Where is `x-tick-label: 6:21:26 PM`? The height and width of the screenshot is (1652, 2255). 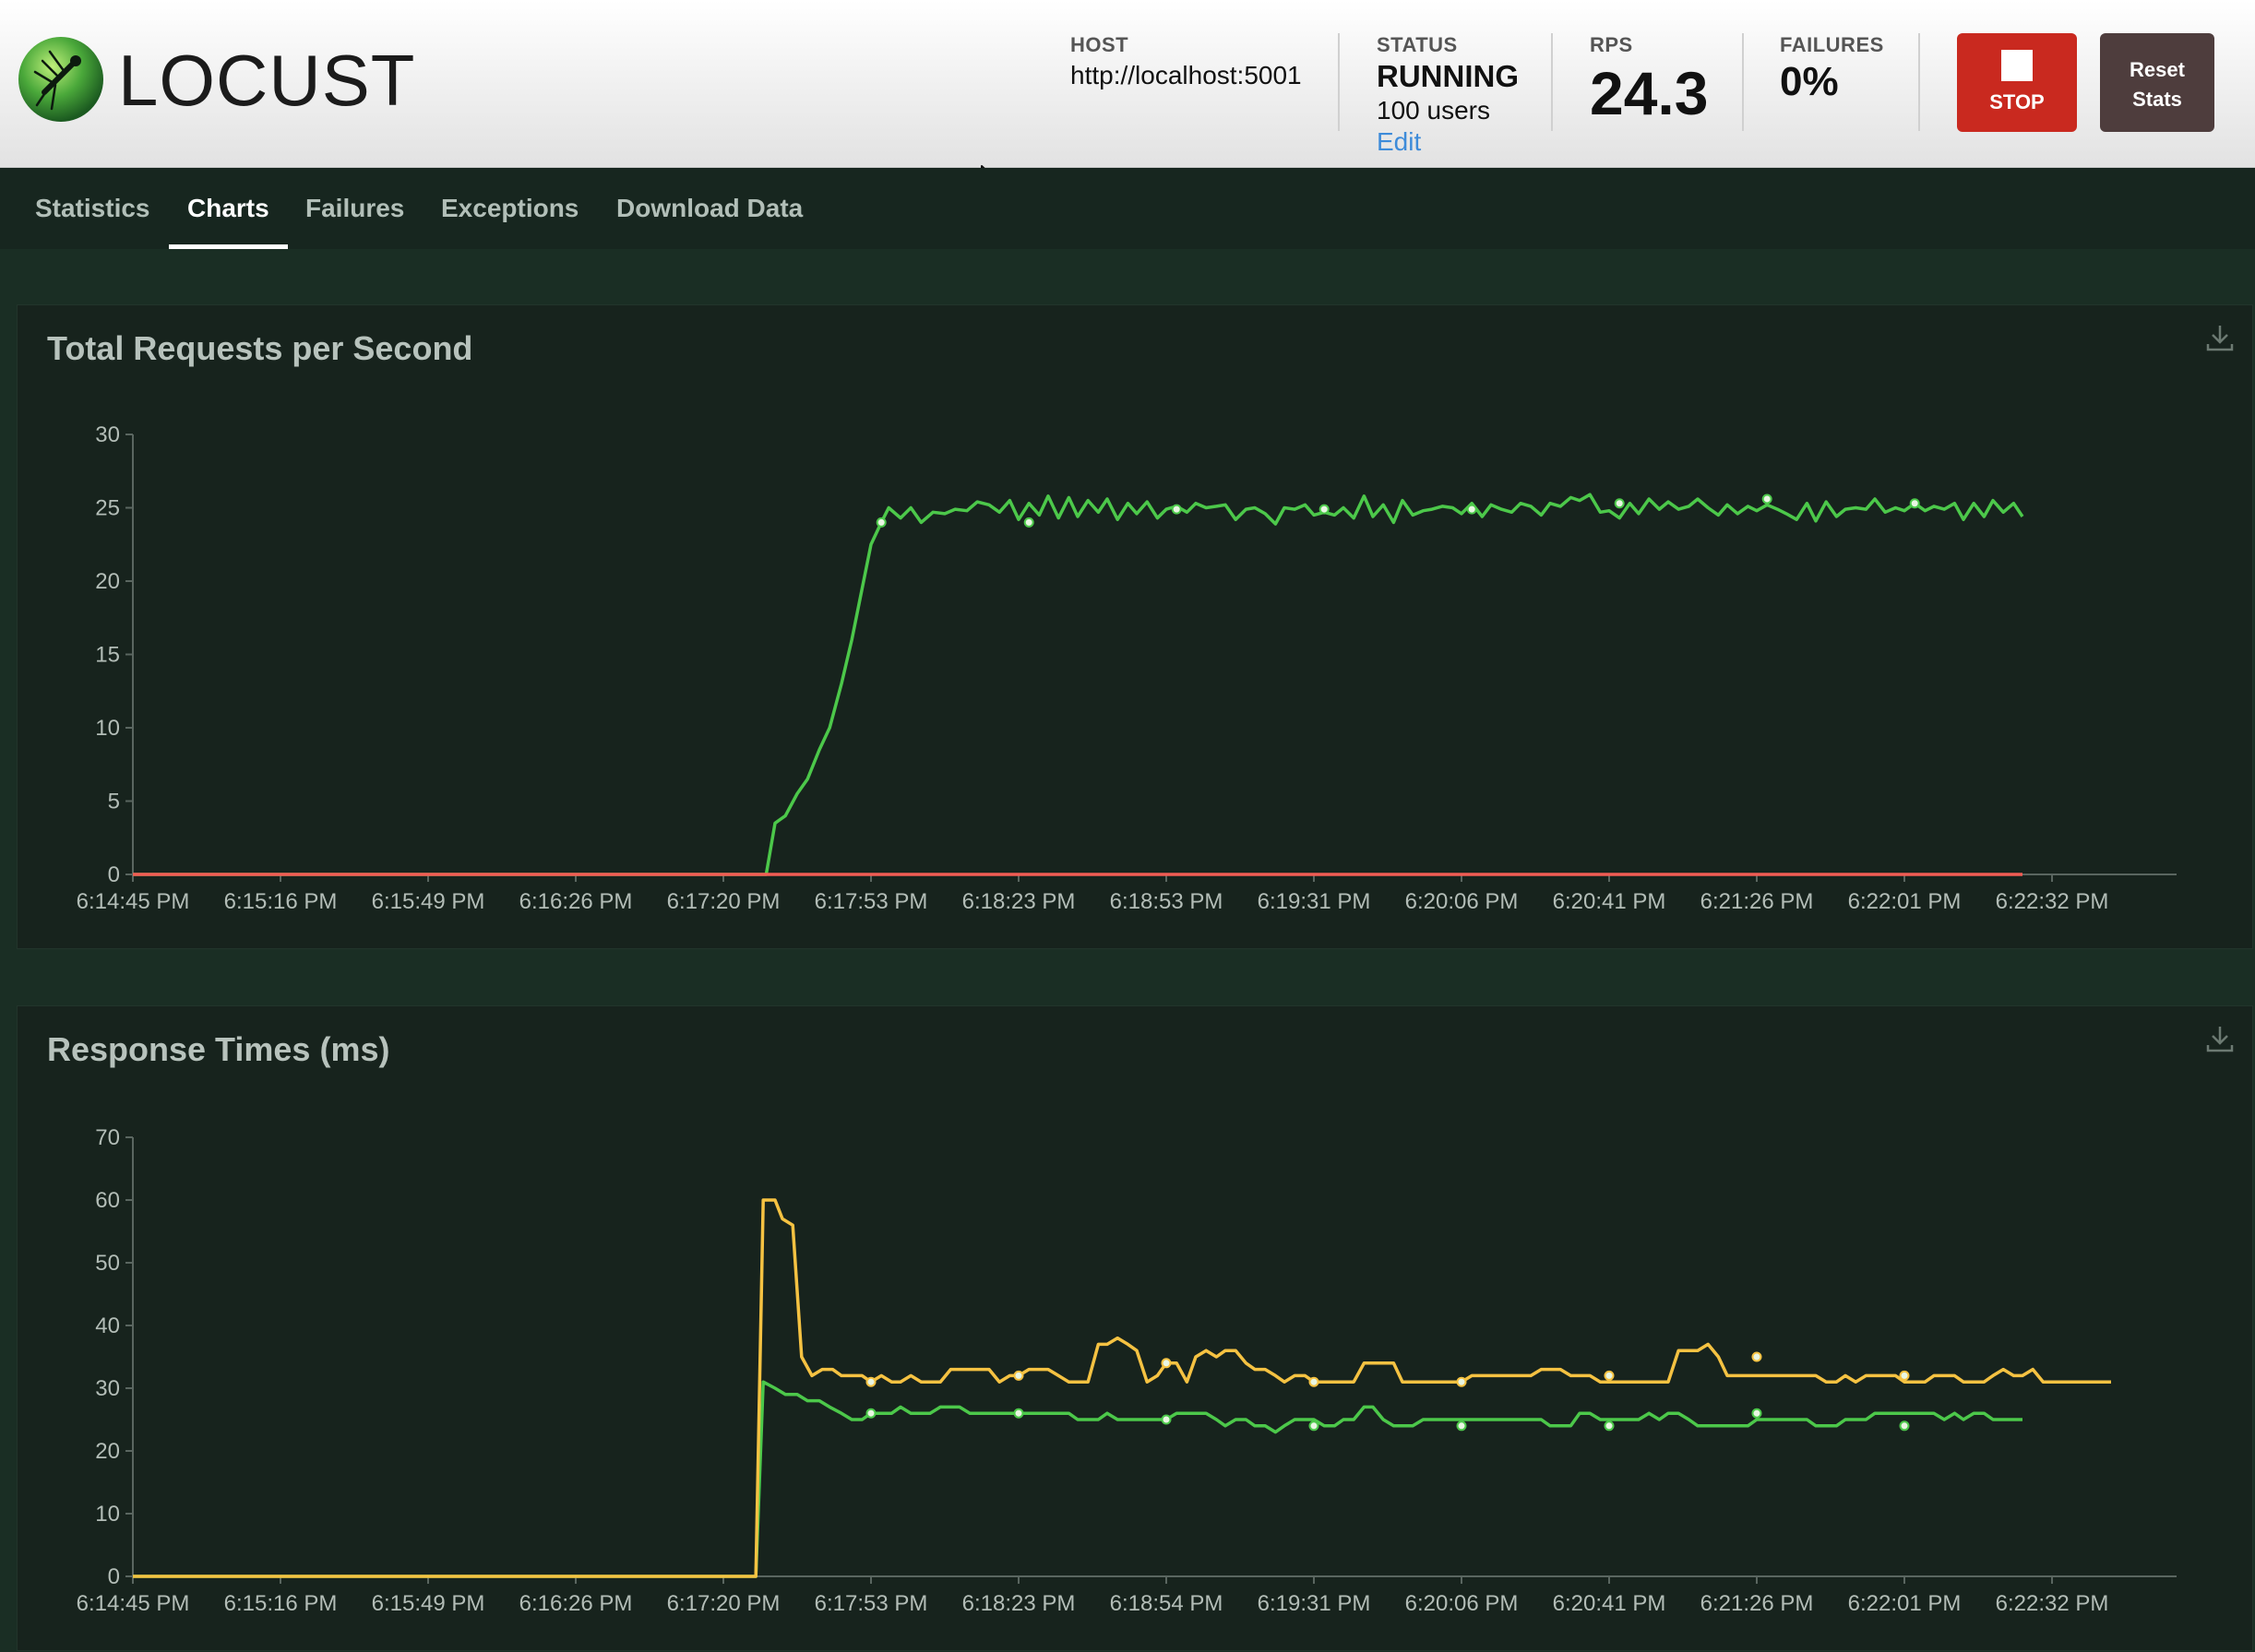 x-tick-label: 6:21:26 PM is located at coordinates (1757, 901).